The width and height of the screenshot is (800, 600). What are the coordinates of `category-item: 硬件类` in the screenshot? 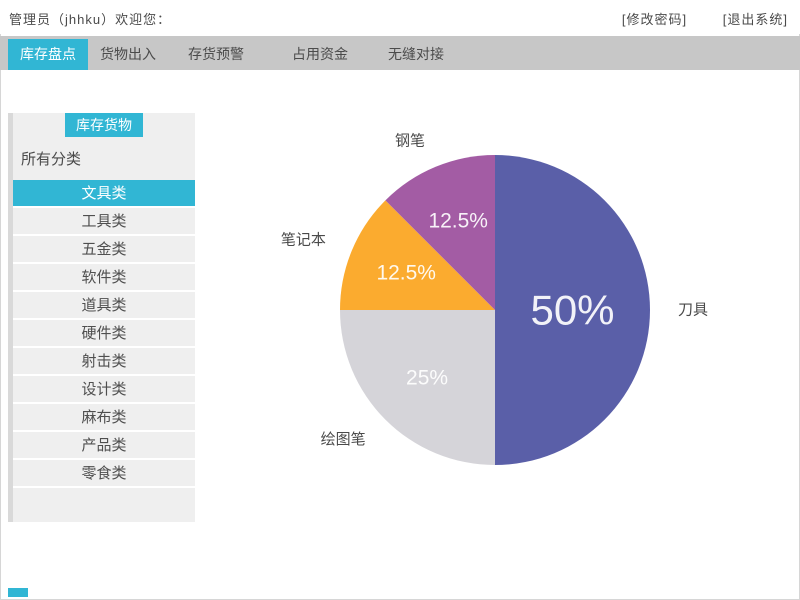 It's located at (104, 334).